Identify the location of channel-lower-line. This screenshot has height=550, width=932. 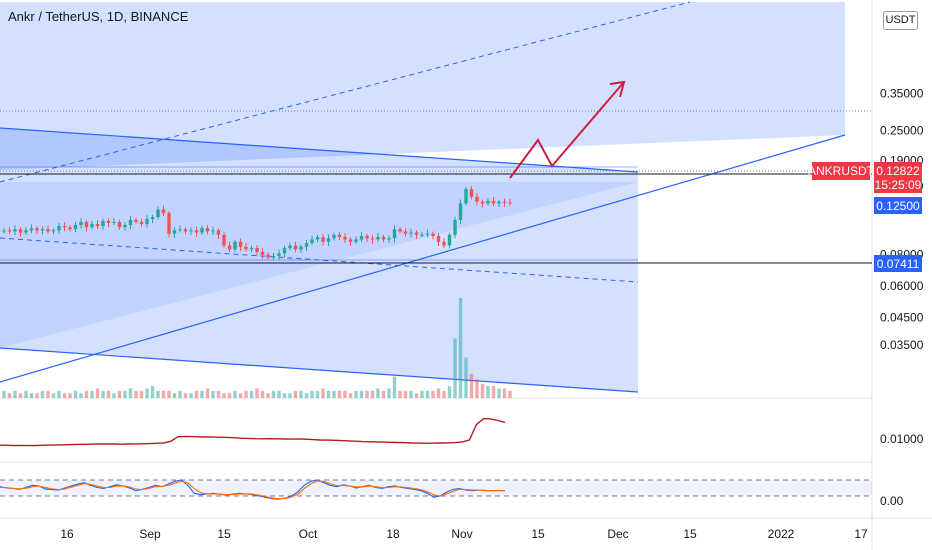
(319, 370).